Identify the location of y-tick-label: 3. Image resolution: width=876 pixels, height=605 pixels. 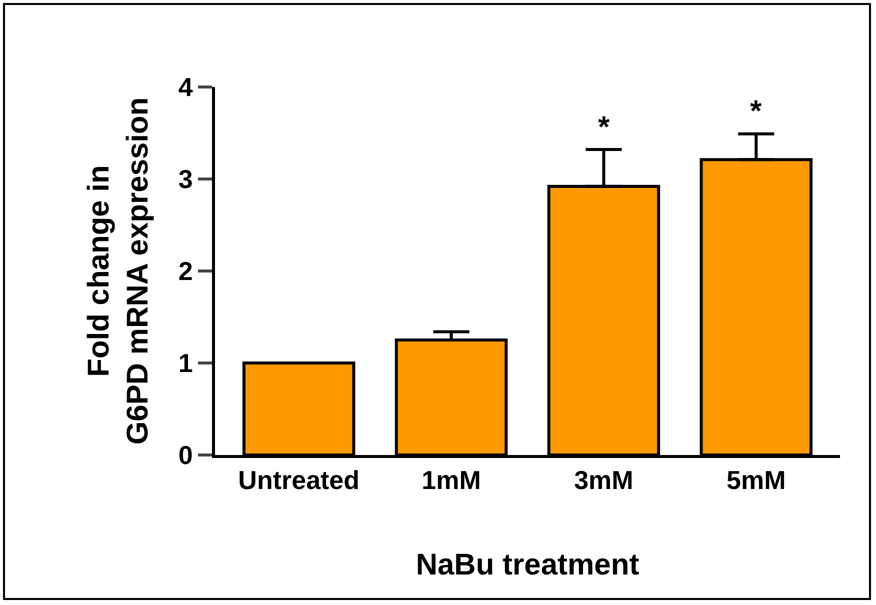
(185, 179).